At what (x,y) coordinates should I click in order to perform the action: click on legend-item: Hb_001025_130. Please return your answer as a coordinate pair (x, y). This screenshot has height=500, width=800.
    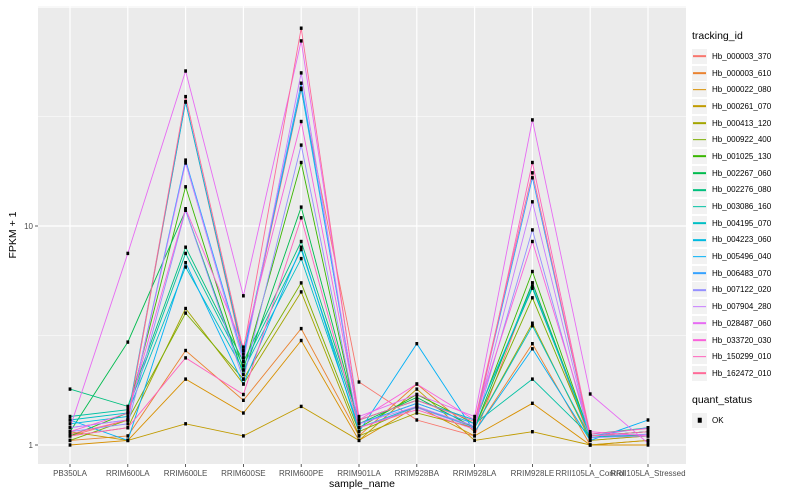
    Looking at the image, I should click on (745, 156).